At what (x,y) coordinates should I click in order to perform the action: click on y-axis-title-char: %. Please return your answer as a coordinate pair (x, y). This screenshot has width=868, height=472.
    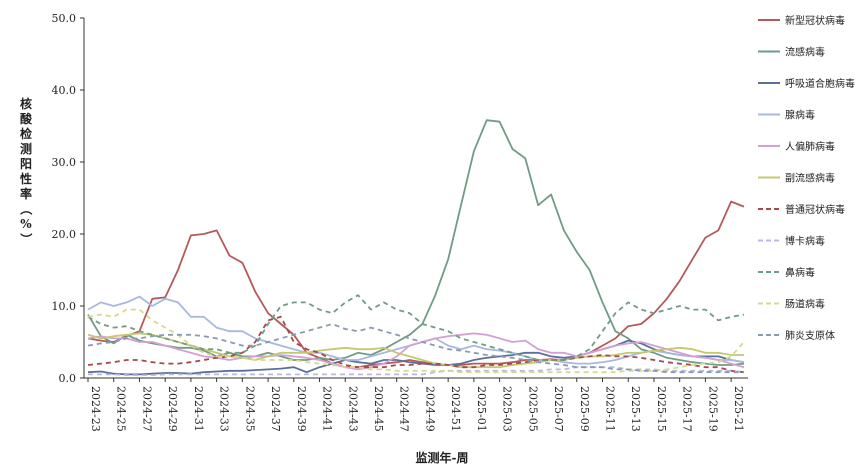
    Looking at the image, I should click on (26, 224).